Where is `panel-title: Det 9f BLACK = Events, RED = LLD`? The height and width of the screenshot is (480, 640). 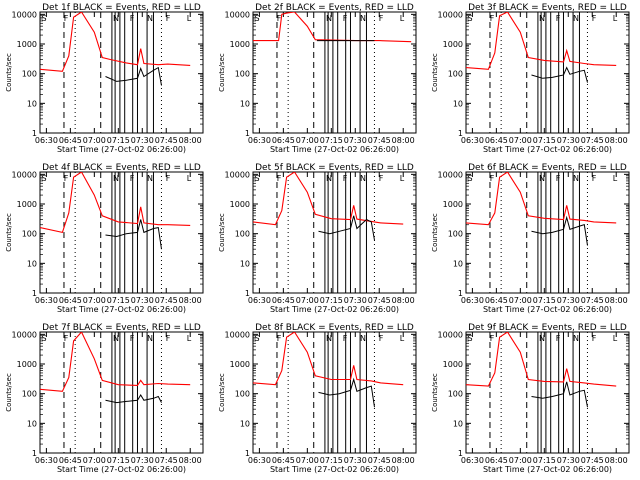
panel-title: Det 9f BLACK = Events, RED = LLD is located at coordinates (547, 328).